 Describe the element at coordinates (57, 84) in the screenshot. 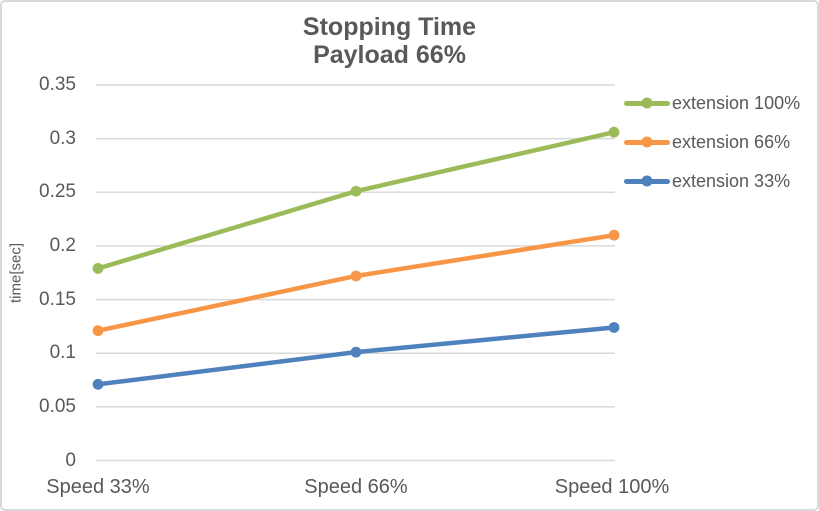

I see `y-tick-label: 0.35` at that location.